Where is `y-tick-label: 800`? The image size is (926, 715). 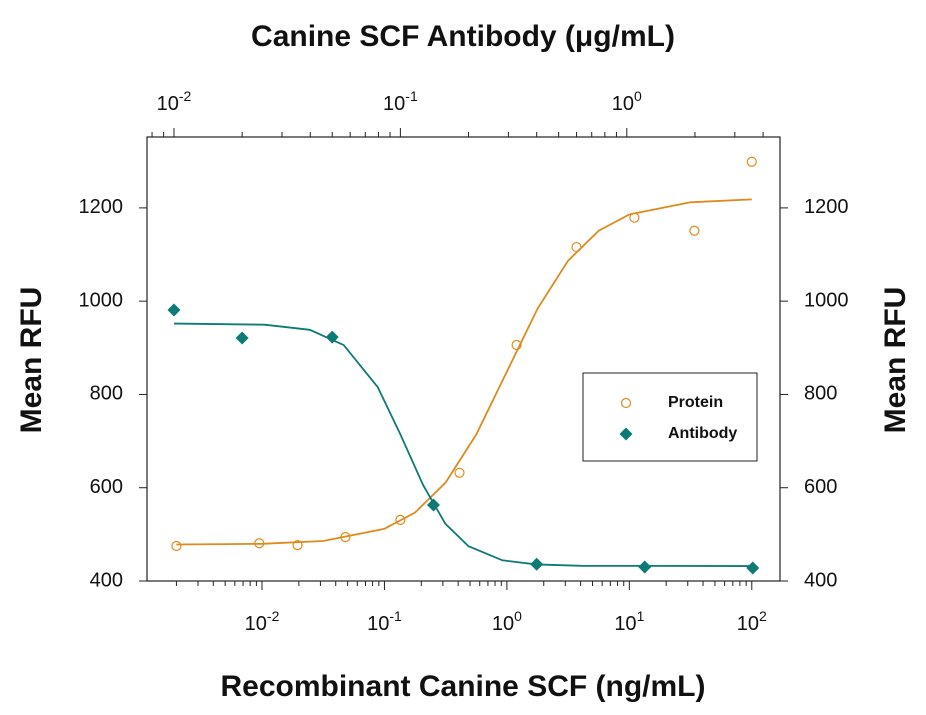
y-tick-label: 800 is located at coordinates (106, 394).